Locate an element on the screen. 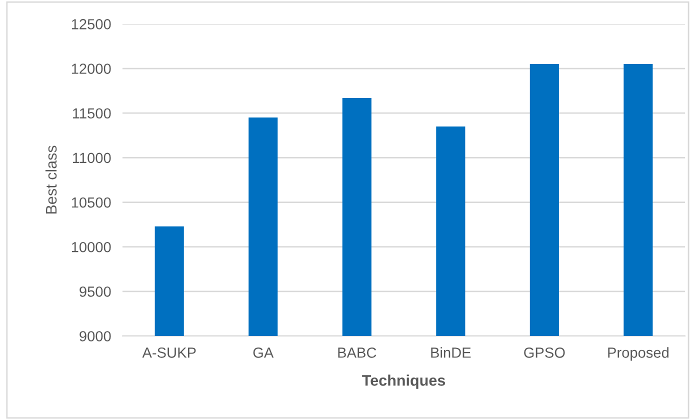 This screenshot has width=692, height=420. x-tick-label: BABC is located at coordinates (357, 352).